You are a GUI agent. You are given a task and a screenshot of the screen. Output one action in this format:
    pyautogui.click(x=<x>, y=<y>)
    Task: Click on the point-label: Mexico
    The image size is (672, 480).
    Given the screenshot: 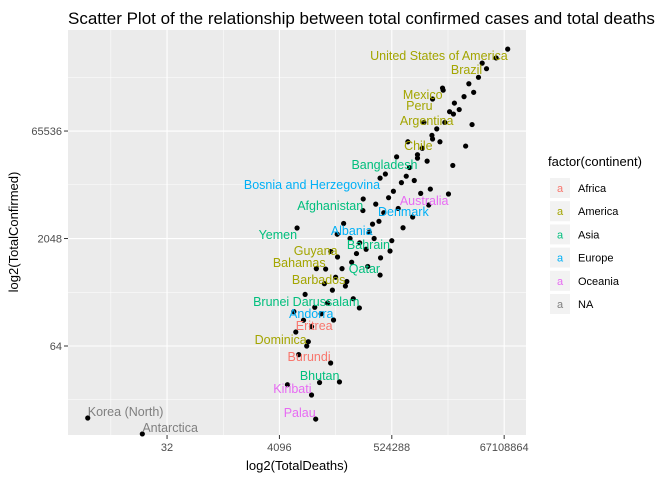 What is the action you would take?
    pyautogui.click(x=423, y=95)
    